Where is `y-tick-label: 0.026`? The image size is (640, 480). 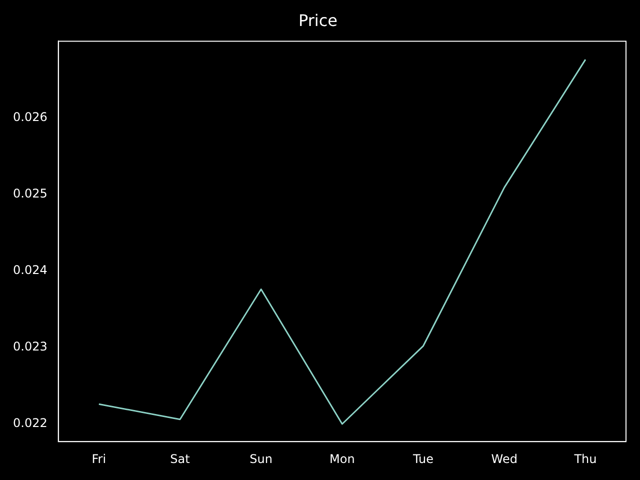
y-tick-label: 0.026 is located at coordinates (30, 117).